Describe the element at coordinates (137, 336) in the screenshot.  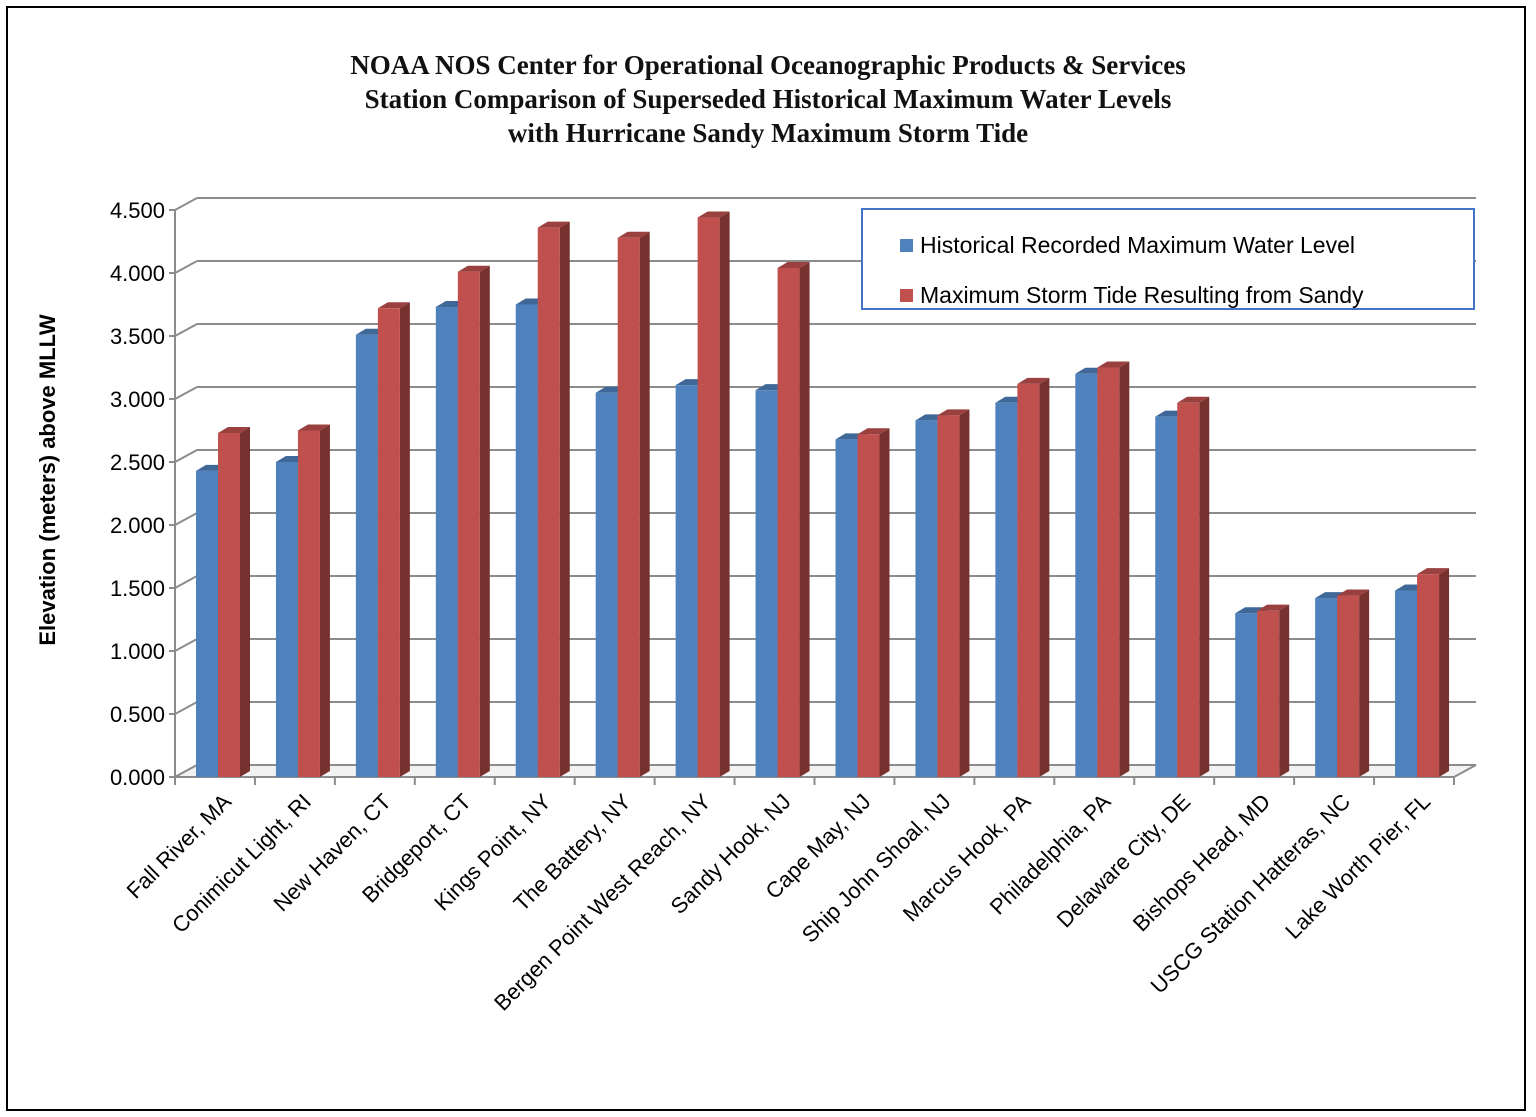
I see `y-tick-label: 3.500` at that location.